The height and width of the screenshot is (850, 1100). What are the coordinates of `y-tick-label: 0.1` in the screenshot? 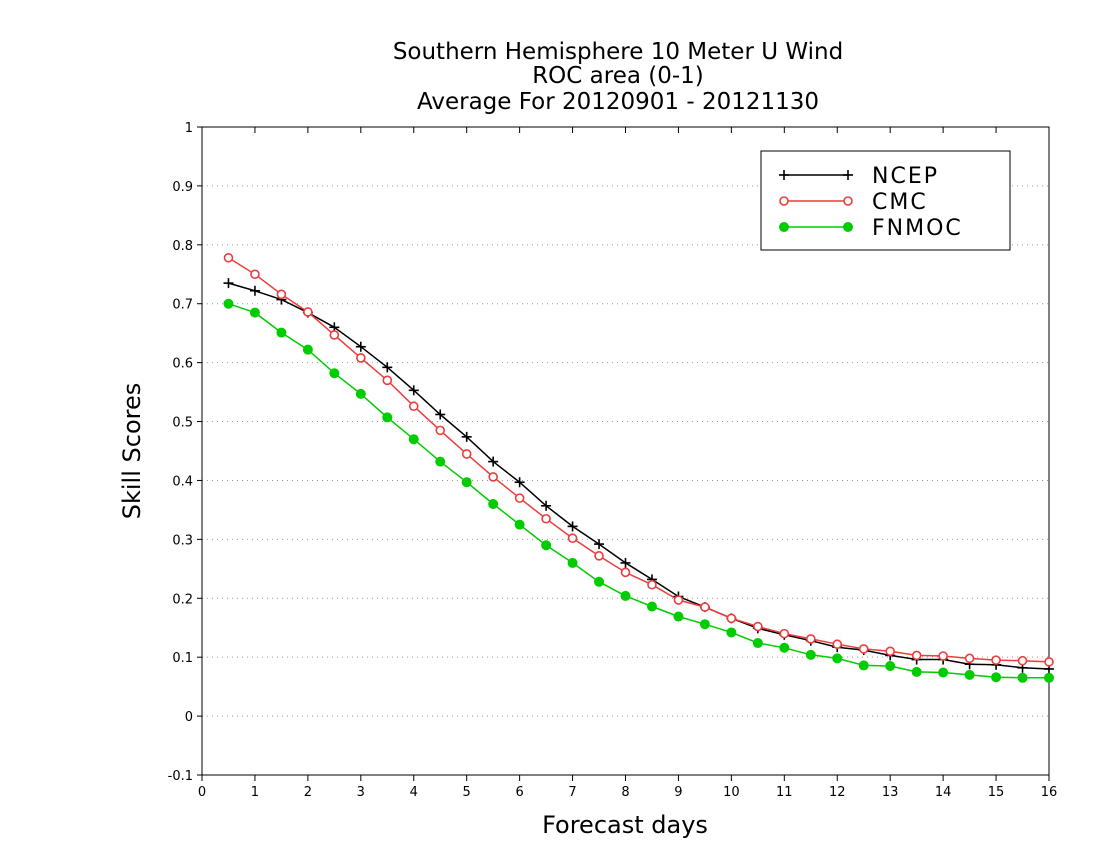 It's located at (182, 658).